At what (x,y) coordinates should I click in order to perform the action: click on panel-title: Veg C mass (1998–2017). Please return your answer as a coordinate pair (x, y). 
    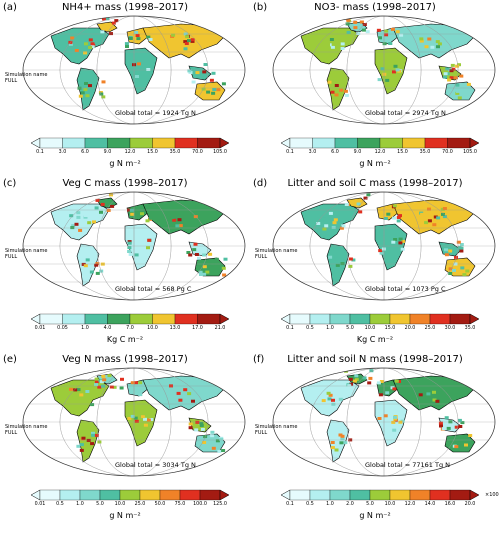
    Looking at the image, I should click on (125, 183).